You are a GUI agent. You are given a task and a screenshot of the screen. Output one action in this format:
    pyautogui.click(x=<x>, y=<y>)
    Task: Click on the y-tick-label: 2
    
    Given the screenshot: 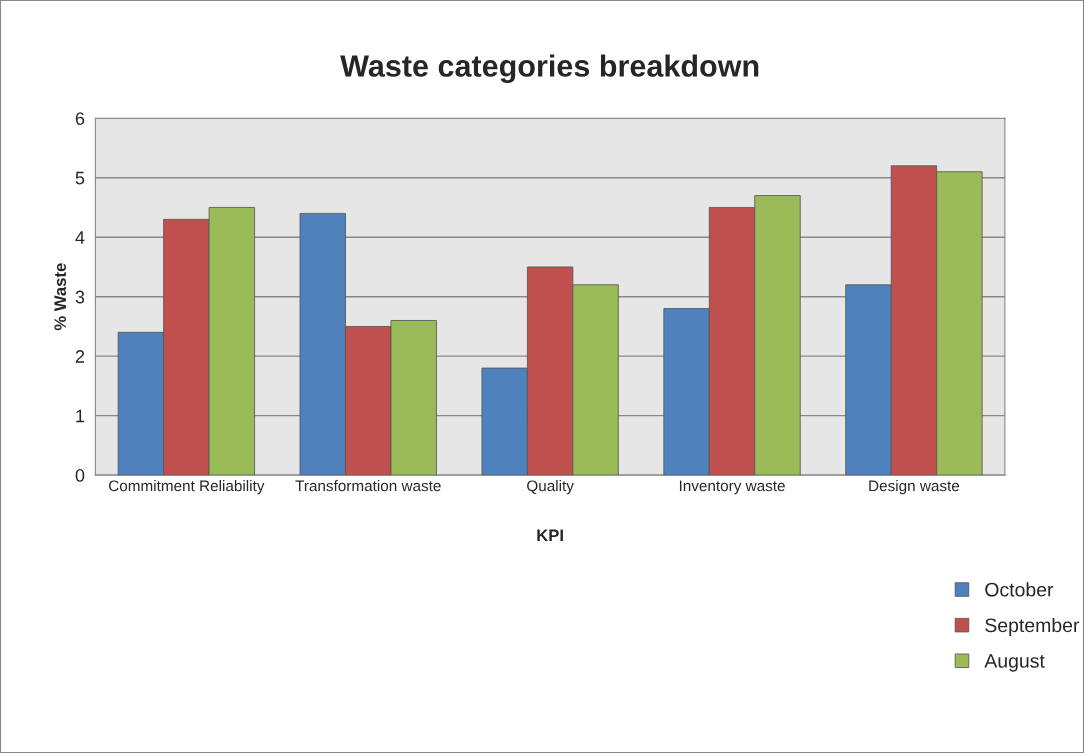 What is the action you would take?
    pyautogui.click(x=80, y=356)
    